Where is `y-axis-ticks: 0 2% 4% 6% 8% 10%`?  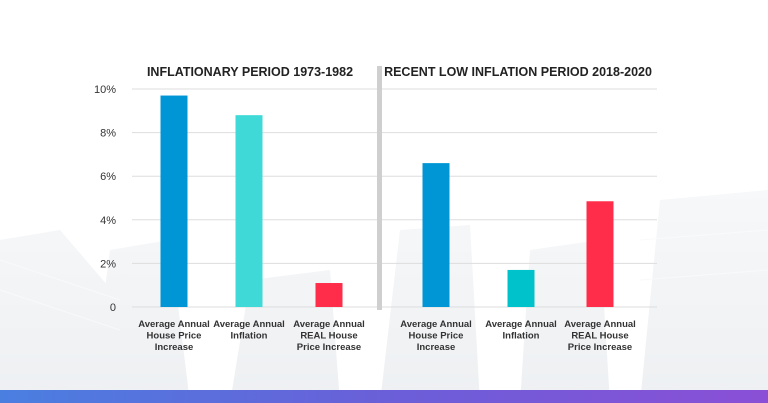
y-axis-ticks: 0 2% 4% 6% 8% 10% is located at coordinates (105, 199).